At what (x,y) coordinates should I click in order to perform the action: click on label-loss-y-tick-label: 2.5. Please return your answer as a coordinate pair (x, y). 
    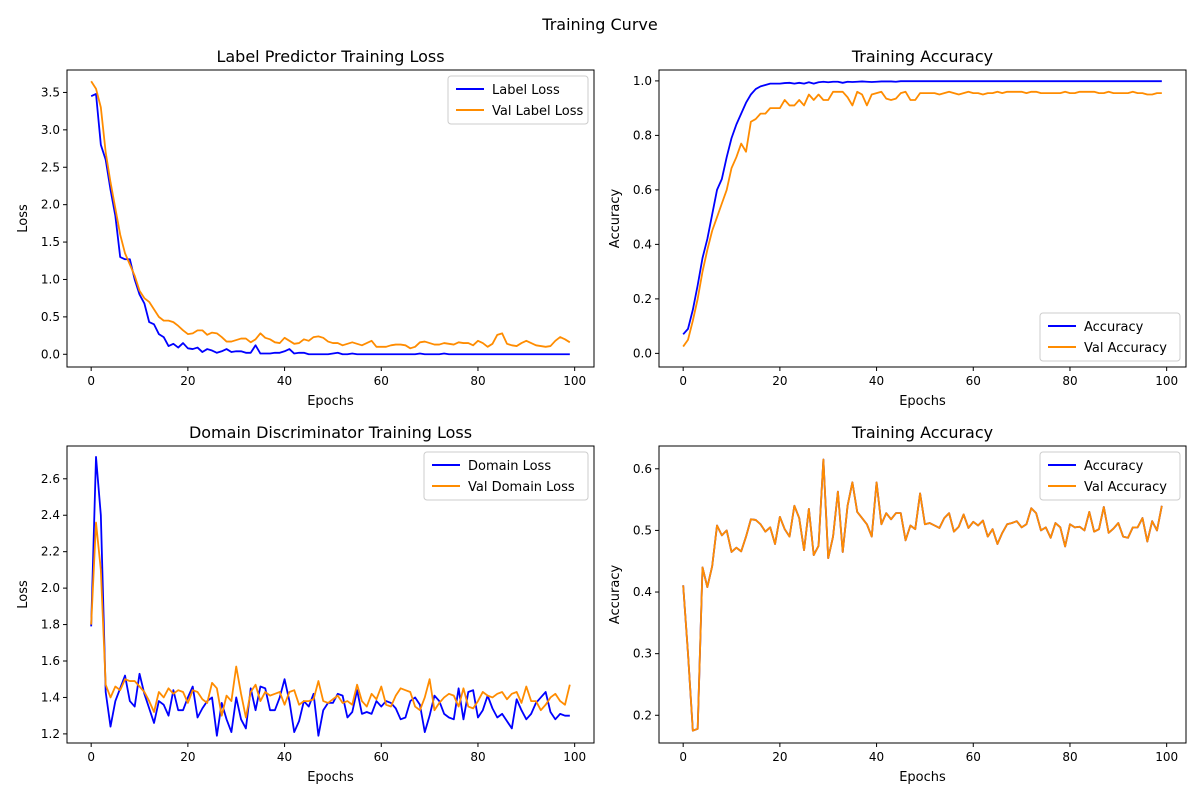
    Looking at the image, I should click on (50, 167).